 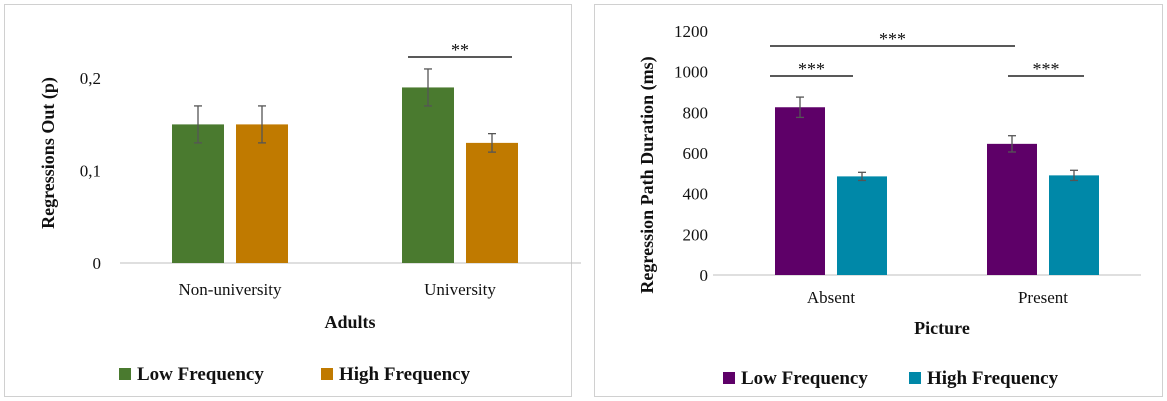 I want to click on y-tick-label: 1200, so click(x=691, y=31).